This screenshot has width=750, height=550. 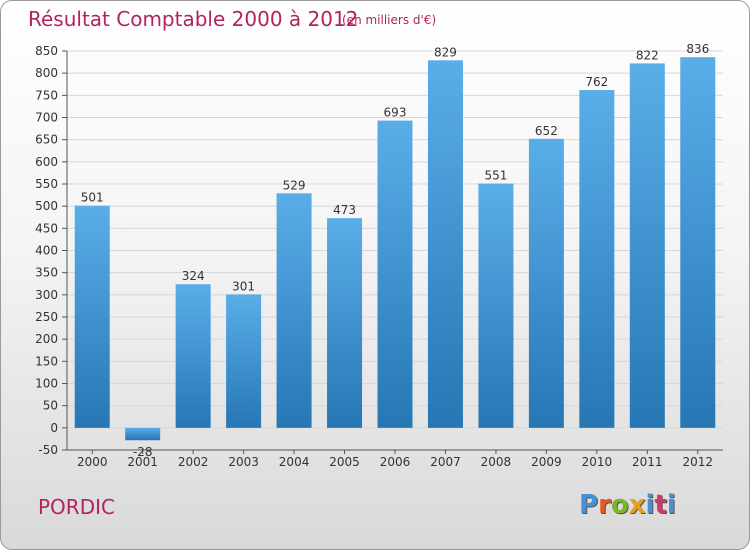 What do you see at coordinates (496, 462) in the screenshot?
I see `x-tick-label: 2008` at bounding box center [496, 462].